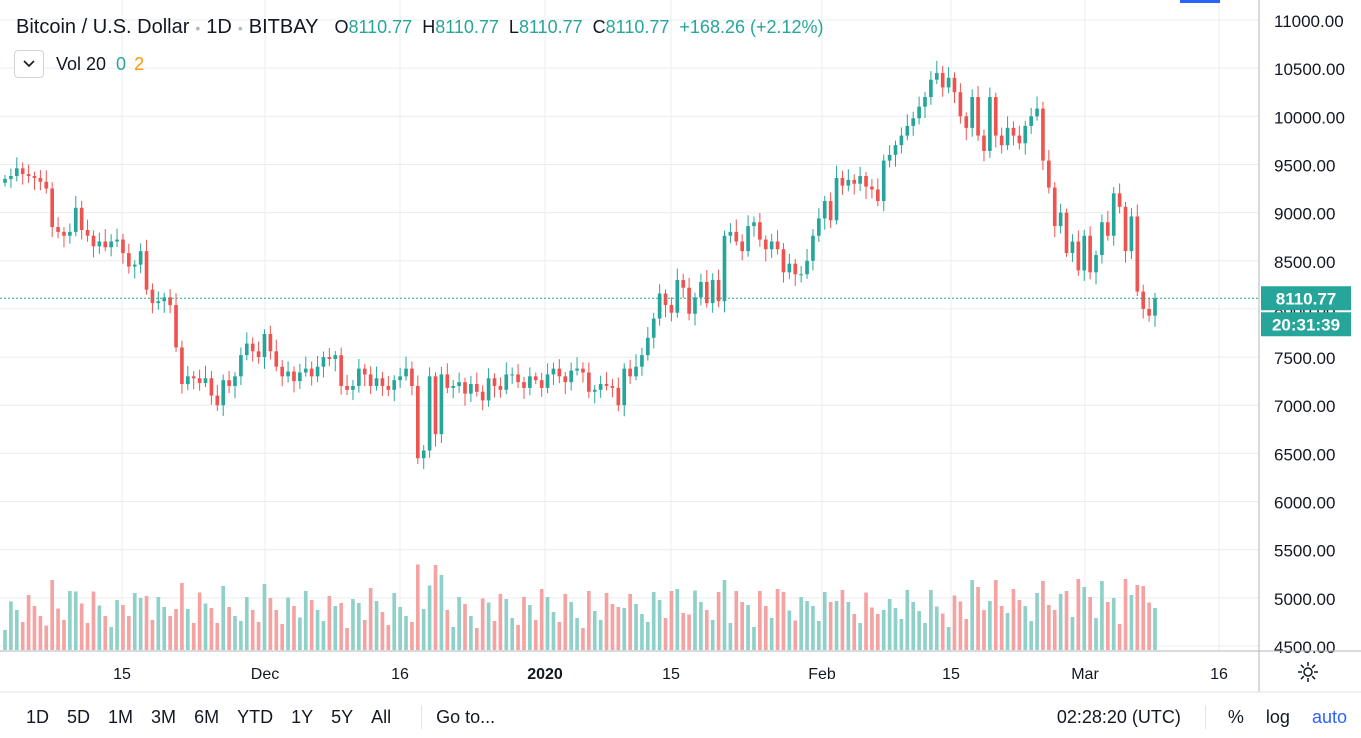 This screenshot has height=738, width=1361. Describe the element at coordinates (342, 716) in the screenshot. I see `range-5y-button: 5Y` at that location.